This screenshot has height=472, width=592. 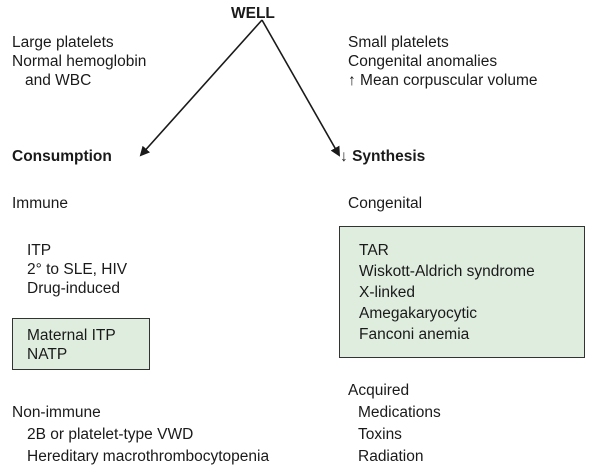 What do you see at coordinates (391, 456) in the screenshot?
I see `acquired-item-radiation: Radiation` at bounding box center [391, 456].